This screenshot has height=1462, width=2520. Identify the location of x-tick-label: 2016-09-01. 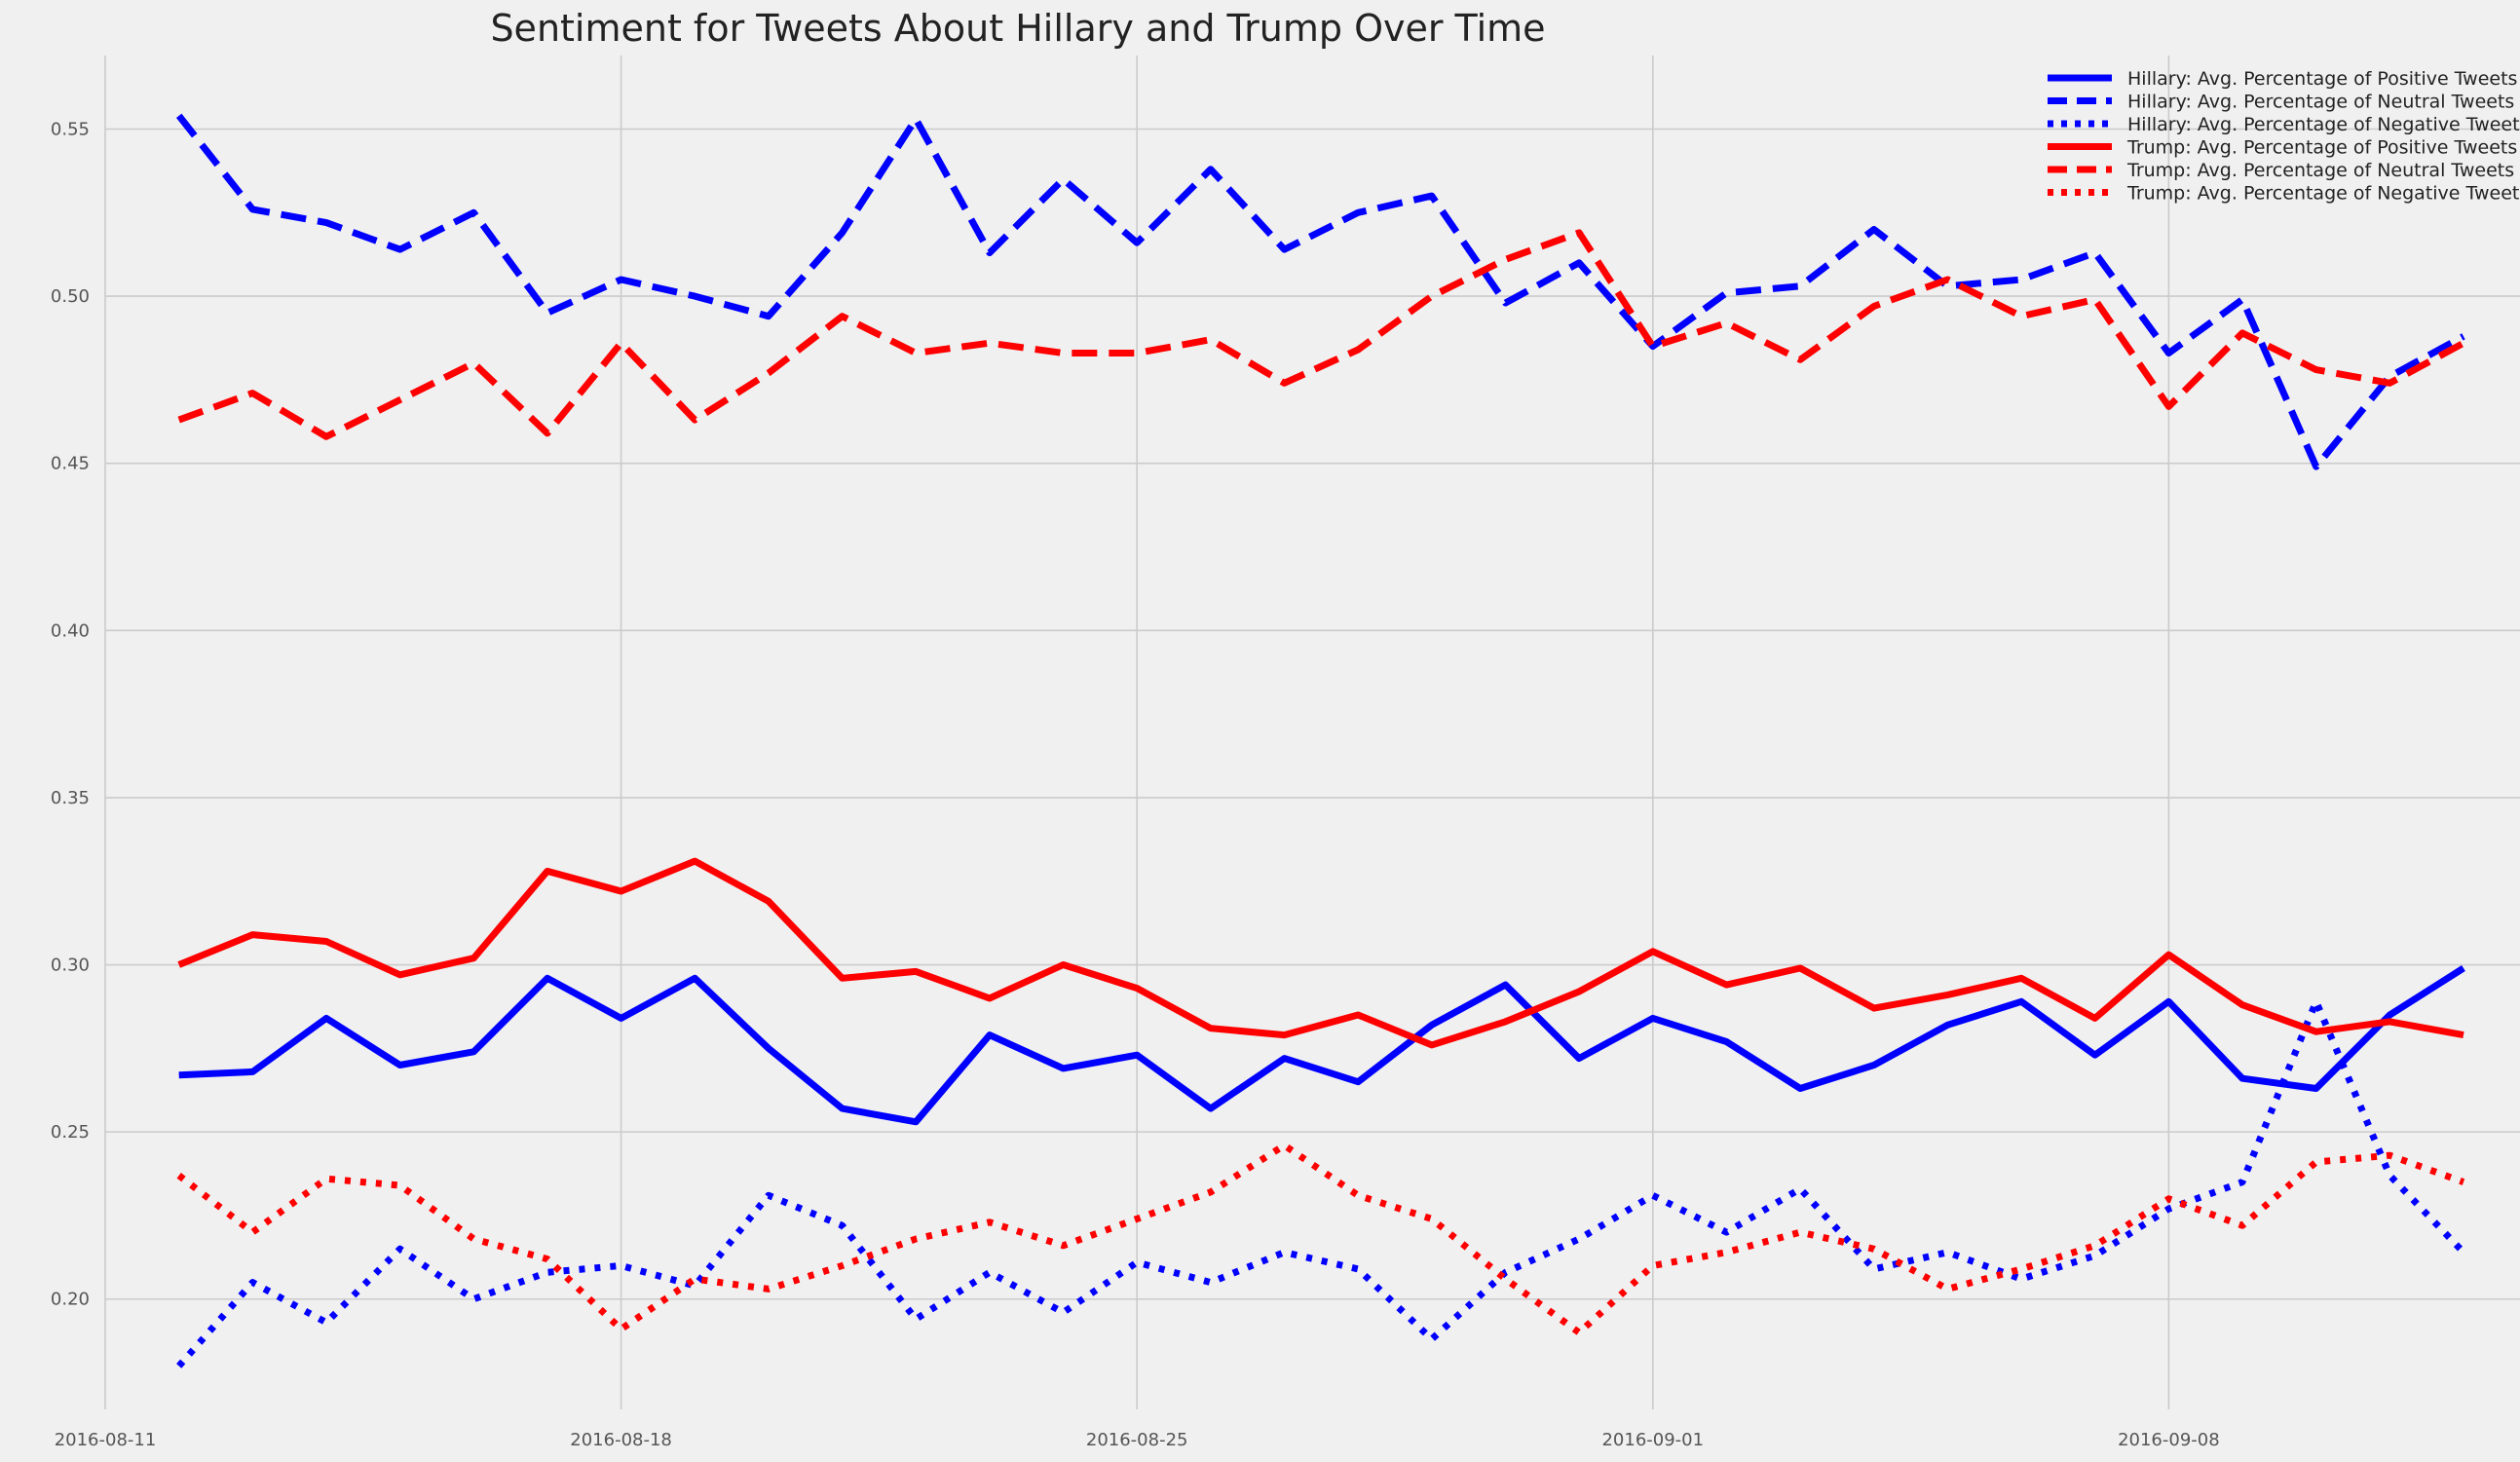
(1652, 1440).